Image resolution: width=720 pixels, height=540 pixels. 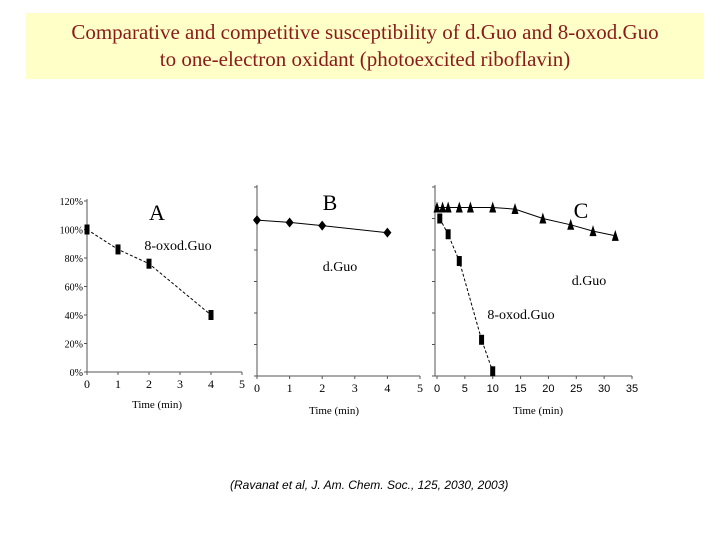 I want to click on panel-c-series-label-0: d.Guo, so click(x=589, y=281).